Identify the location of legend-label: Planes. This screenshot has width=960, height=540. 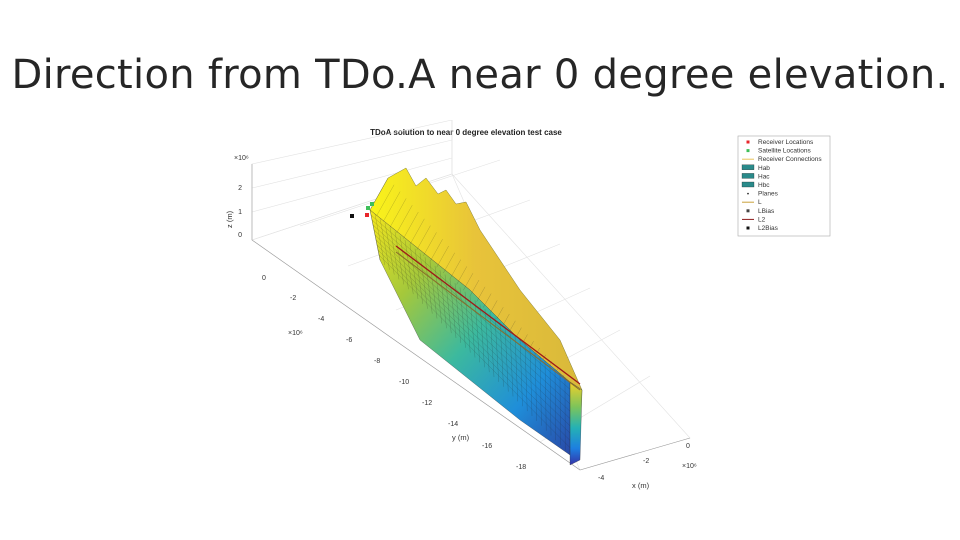
(768, 194).